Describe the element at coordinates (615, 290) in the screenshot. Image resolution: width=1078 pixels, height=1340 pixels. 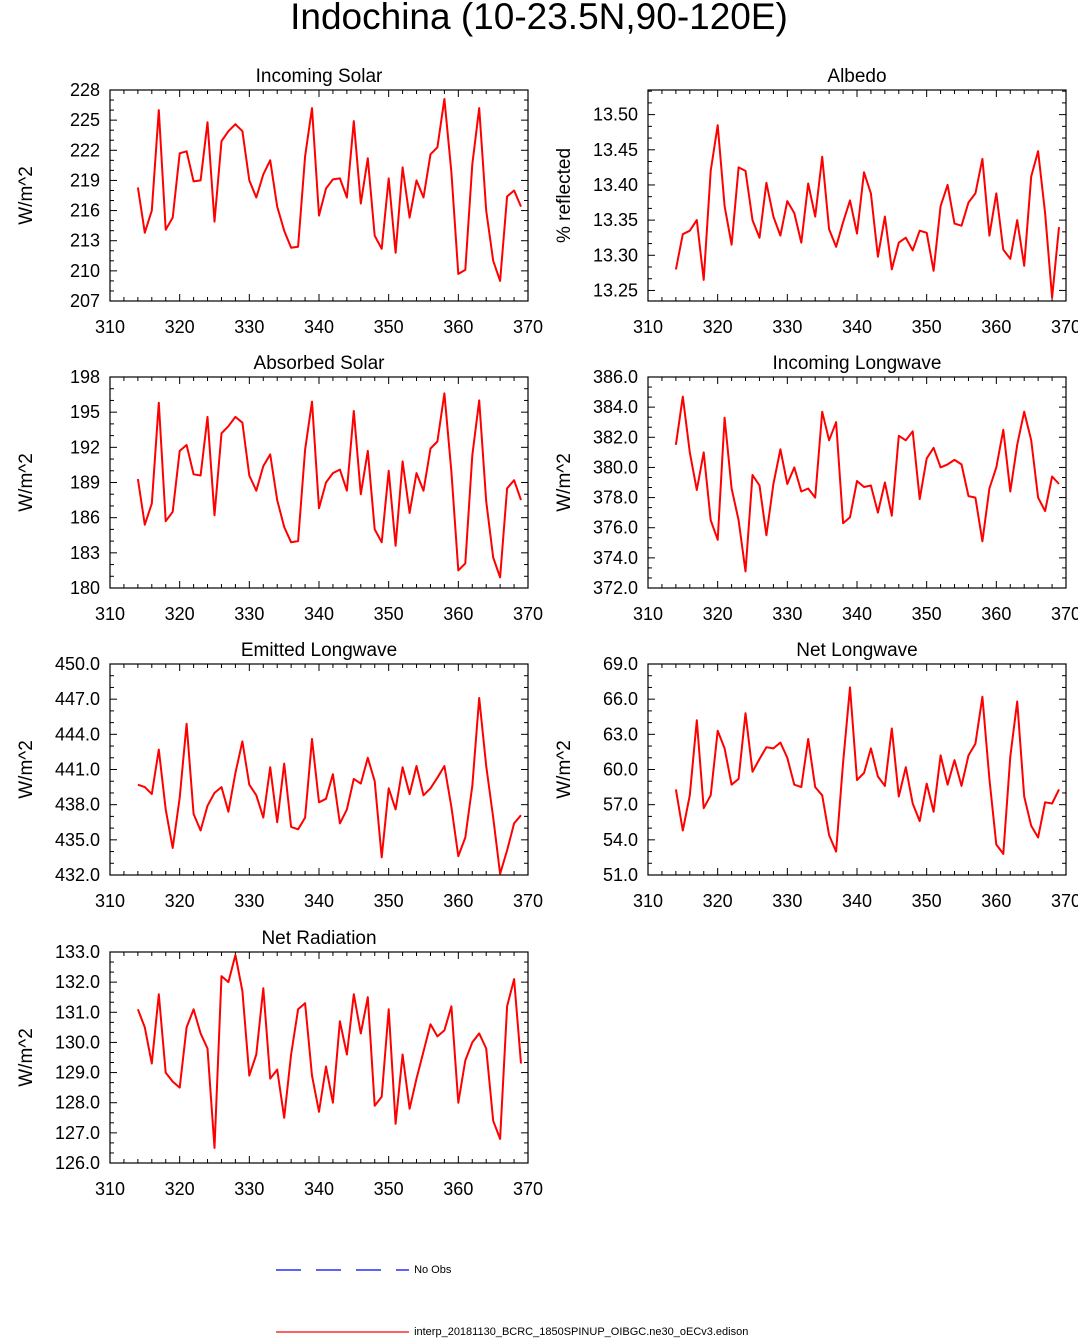
I see `y-tick-label: 13.25` at that location.